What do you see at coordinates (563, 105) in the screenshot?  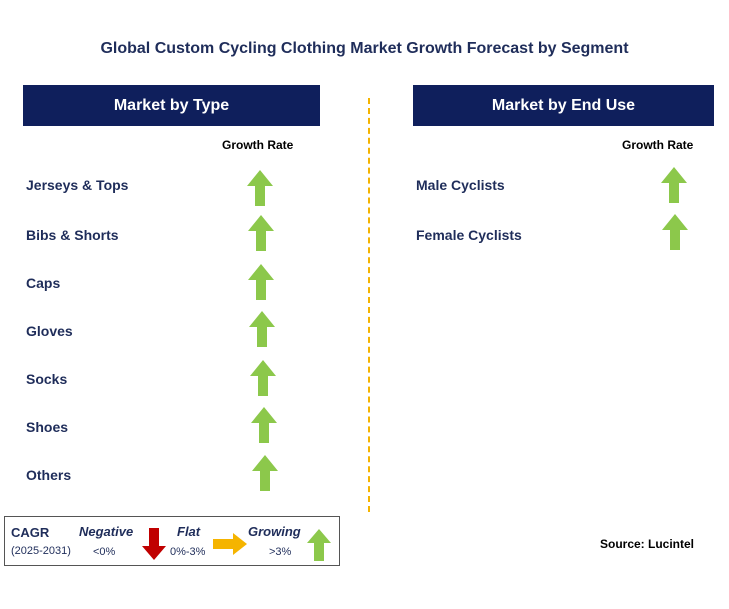 I see `market-by-end-use-header: Market by End Use` at bounding box center [563, 105].